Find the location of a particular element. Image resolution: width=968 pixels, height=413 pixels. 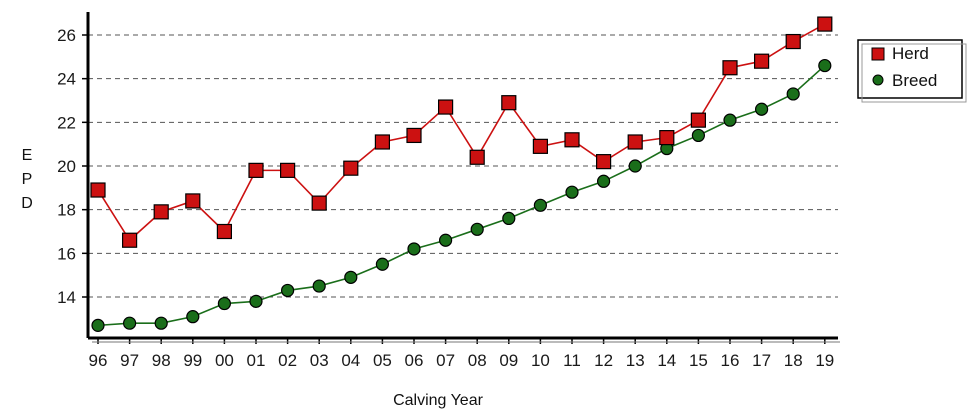

x-tick-label: 01 is located at coordinates (256, 360).